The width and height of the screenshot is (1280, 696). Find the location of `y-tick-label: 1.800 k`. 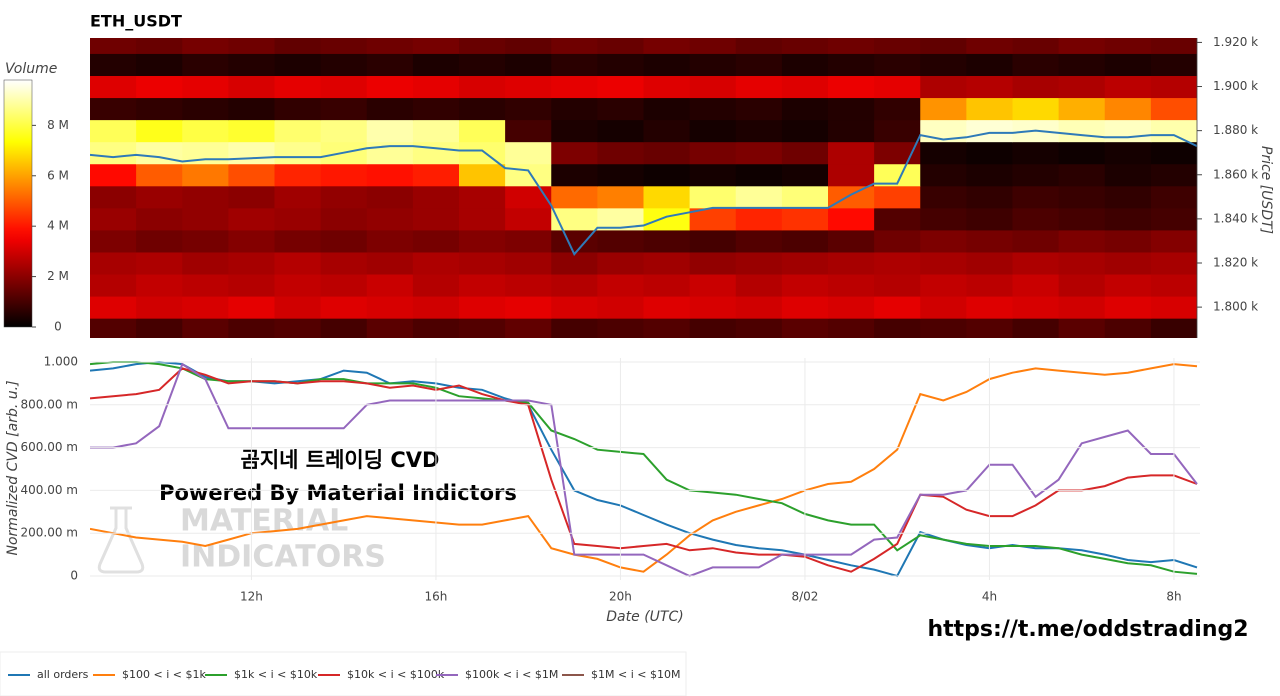

y-tick-label: 1.800 k is located at coordinates (1235, 307).